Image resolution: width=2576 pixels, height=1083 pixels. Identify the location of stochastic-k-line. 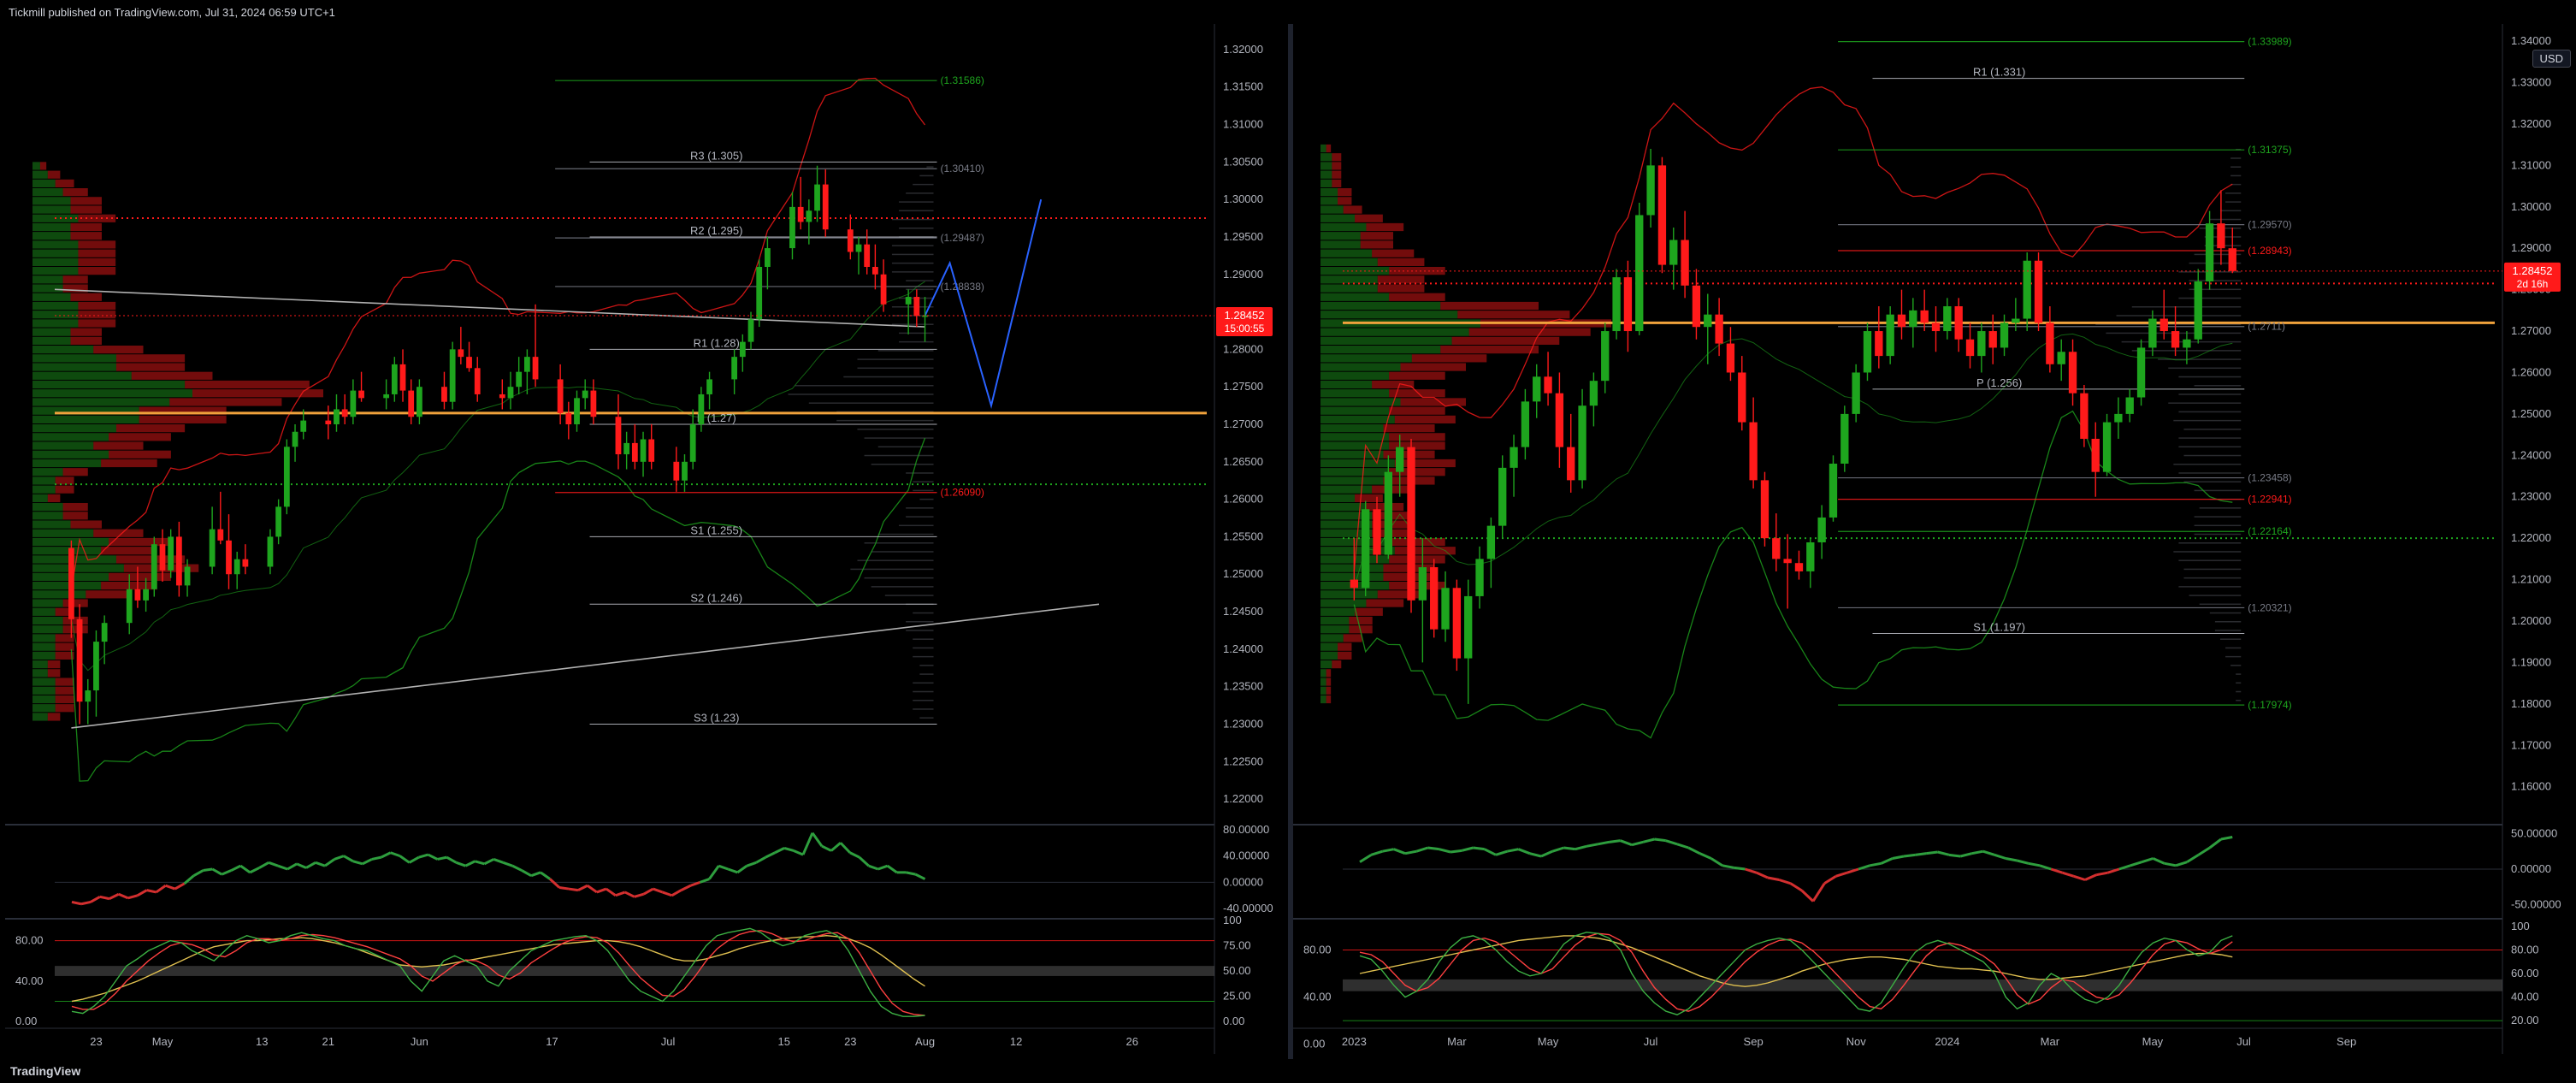
(1796, 973).